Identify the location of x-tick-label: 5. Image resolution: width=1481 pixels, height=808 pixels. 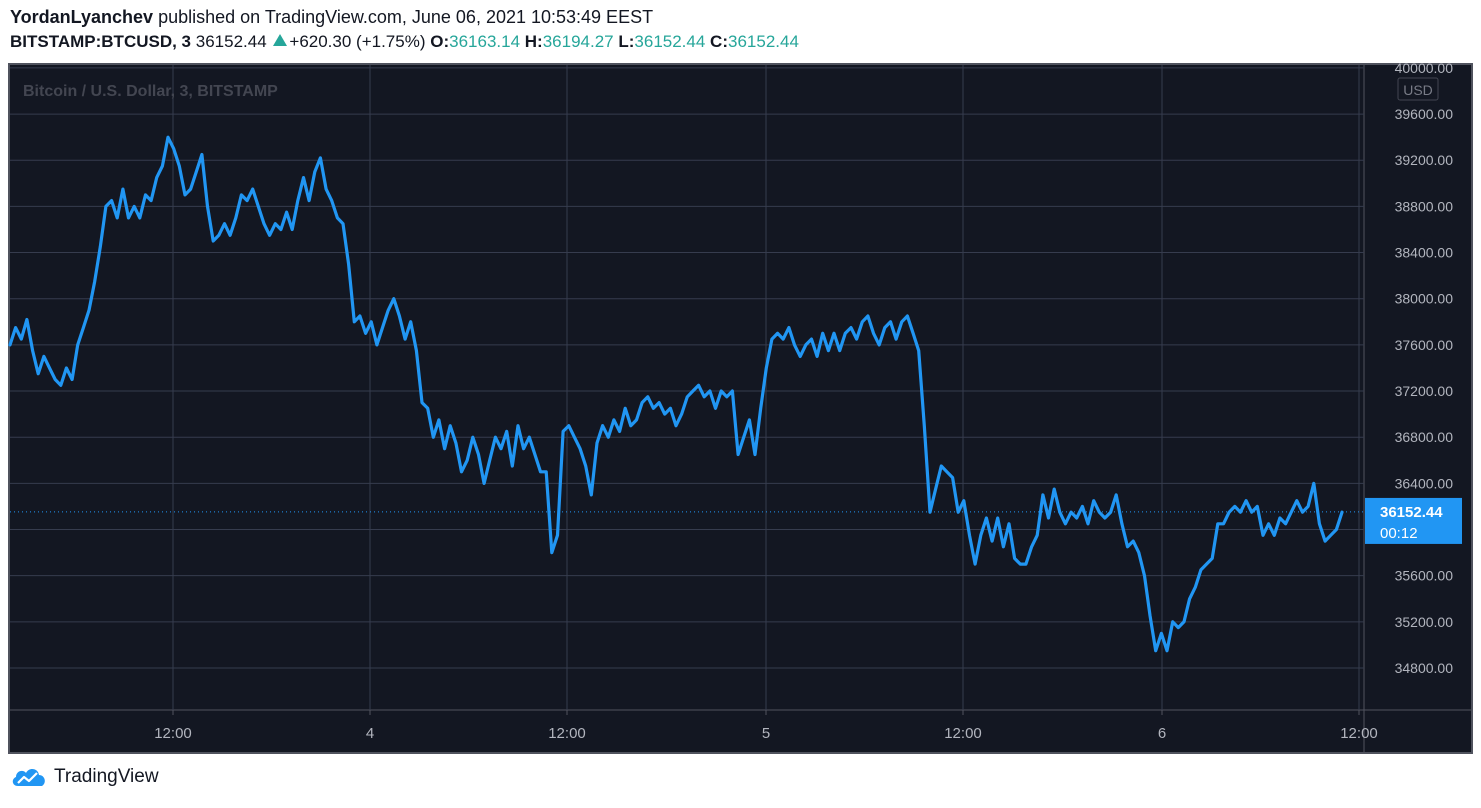
(766, 733).